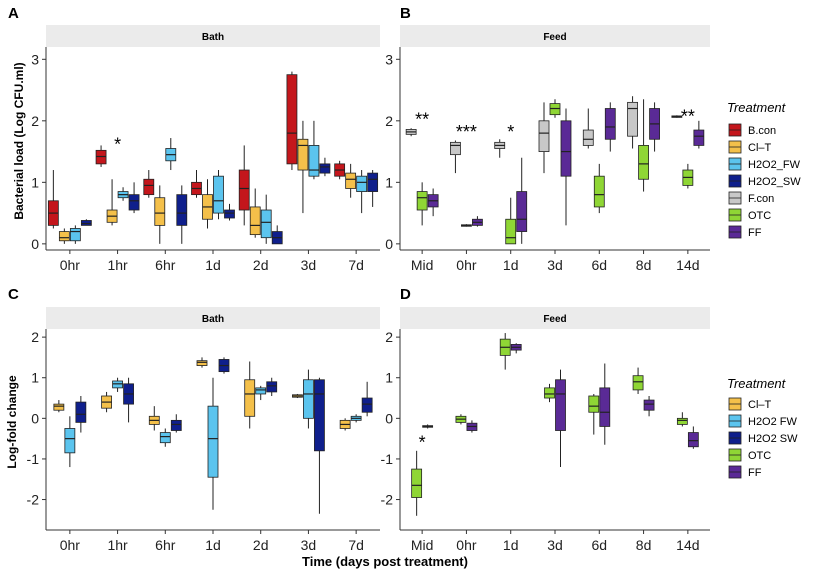 Image resolution: width=829 pixels, height=570 pixels. Describe the element at coordinates (261, 265) in the screenshot. I see `x-tick-label: 2d` at that location.